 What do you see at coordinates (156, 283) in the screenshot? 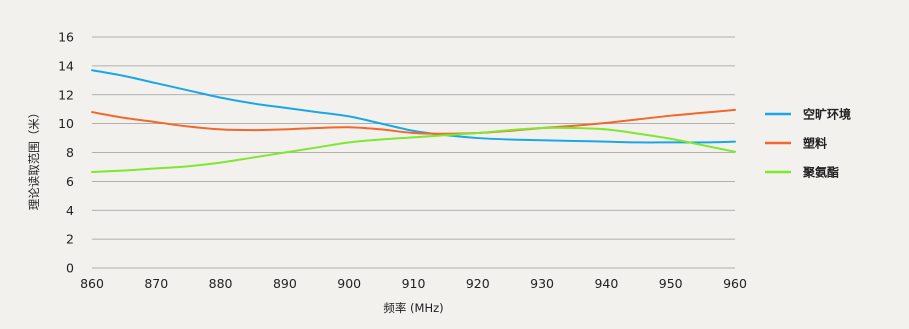
I see `x-tick-label: 870` at bounding box center [156, 283].